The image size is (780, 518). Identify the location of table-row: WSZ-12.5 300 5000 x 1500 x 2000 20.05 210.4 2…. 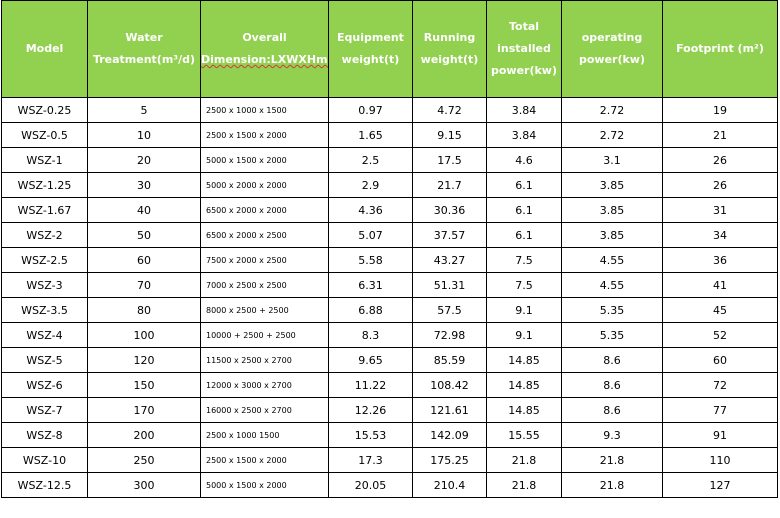
(389, 485).